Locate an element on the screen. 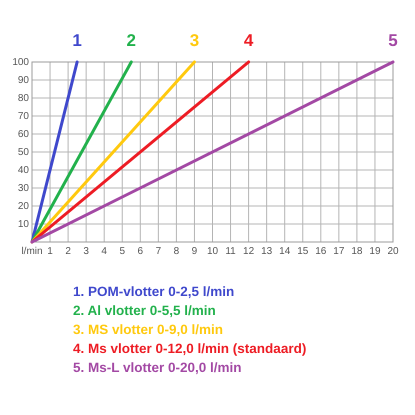  y-tick-label: 70 is located at coordinates (24, 116).